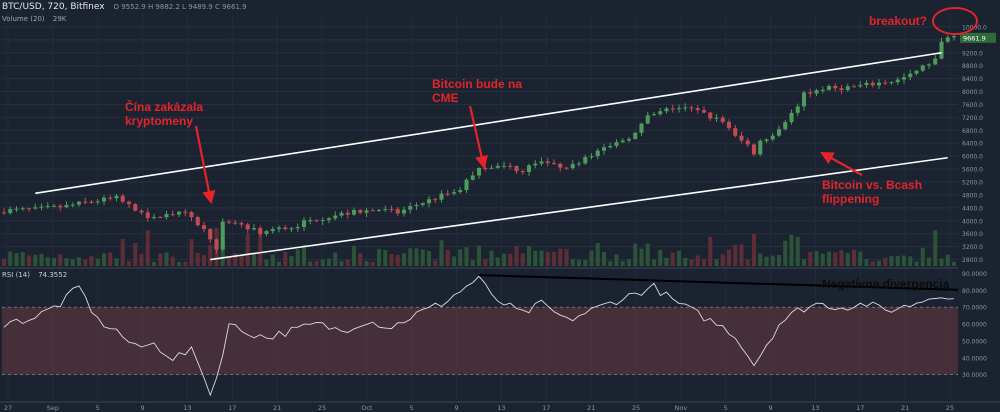  I want to click on volume-bars, so click(479, 247).